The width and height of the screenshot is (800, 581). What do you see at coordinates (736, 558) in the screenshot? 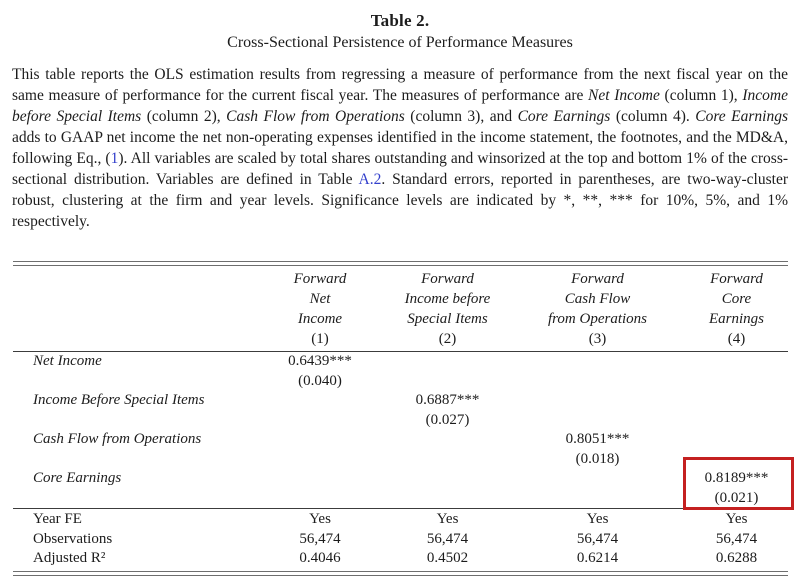
I see `footer-value: 0.6288` at bounding box center [736, 558].